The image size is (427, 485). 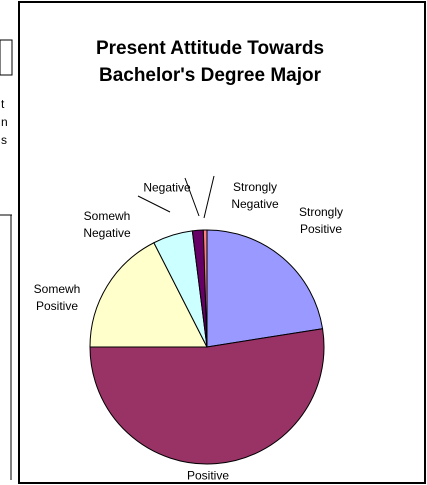 I want to click on side-frame, so click(x=6, y=57).